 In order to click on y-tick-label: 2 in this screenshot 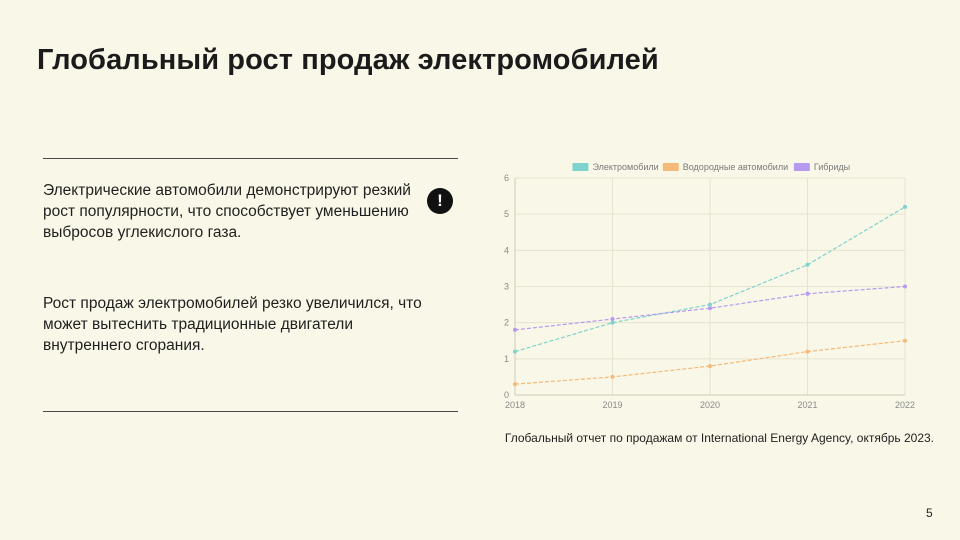, I will do `click(506, 323)`.